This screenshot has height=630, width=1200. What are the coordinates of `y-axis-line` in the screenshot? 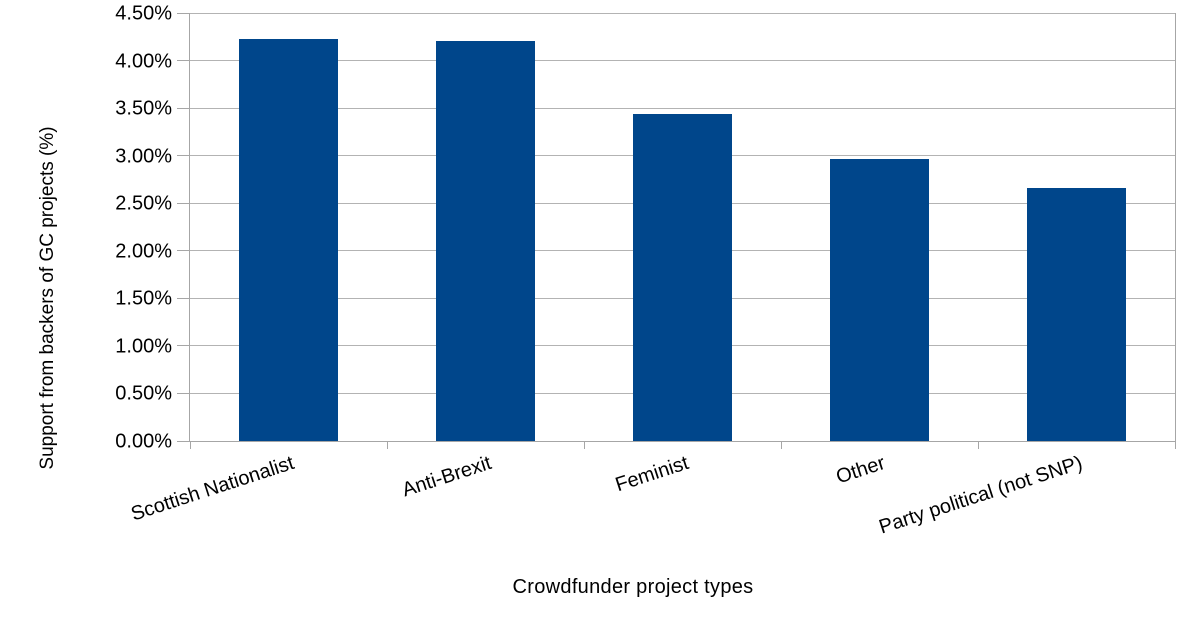 It's located at (189, 227).